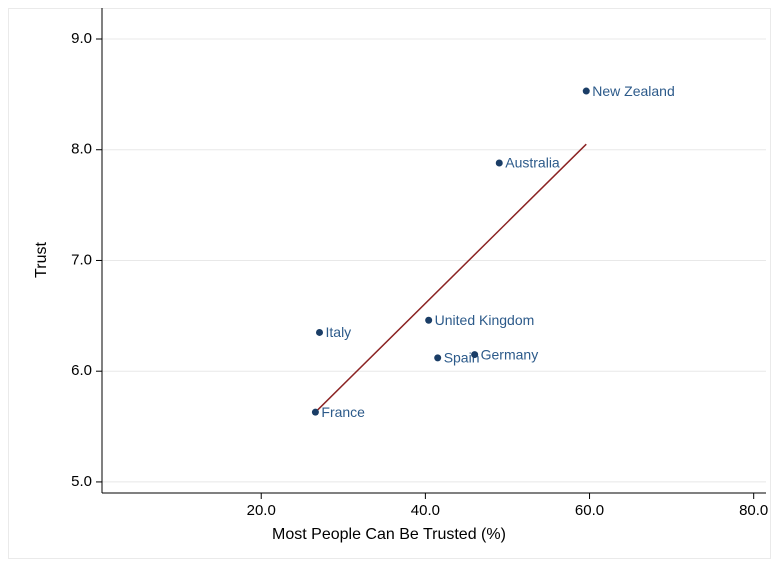  Describe the element at coordinates (462, 358) in the screenshot. I see `point-label: Spain` at that location.